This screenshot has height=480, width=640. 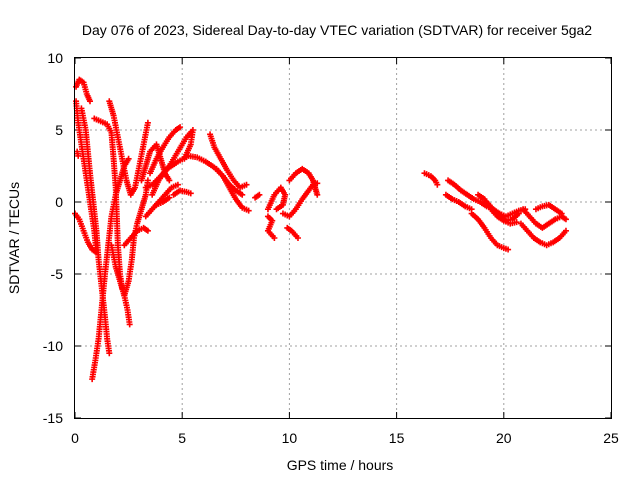 What do you see at coordinates (53, 346) in the screenshot?
I see `y-tick-label: -10` at bounding box center [53, 346].